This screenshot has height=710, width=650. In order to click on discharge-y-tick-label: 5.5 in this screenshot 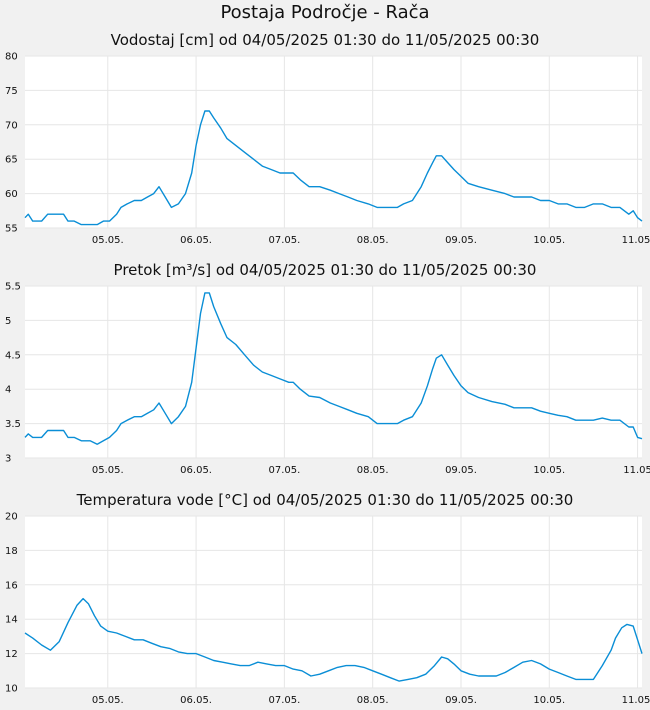, I will do `click(13, 287)`.